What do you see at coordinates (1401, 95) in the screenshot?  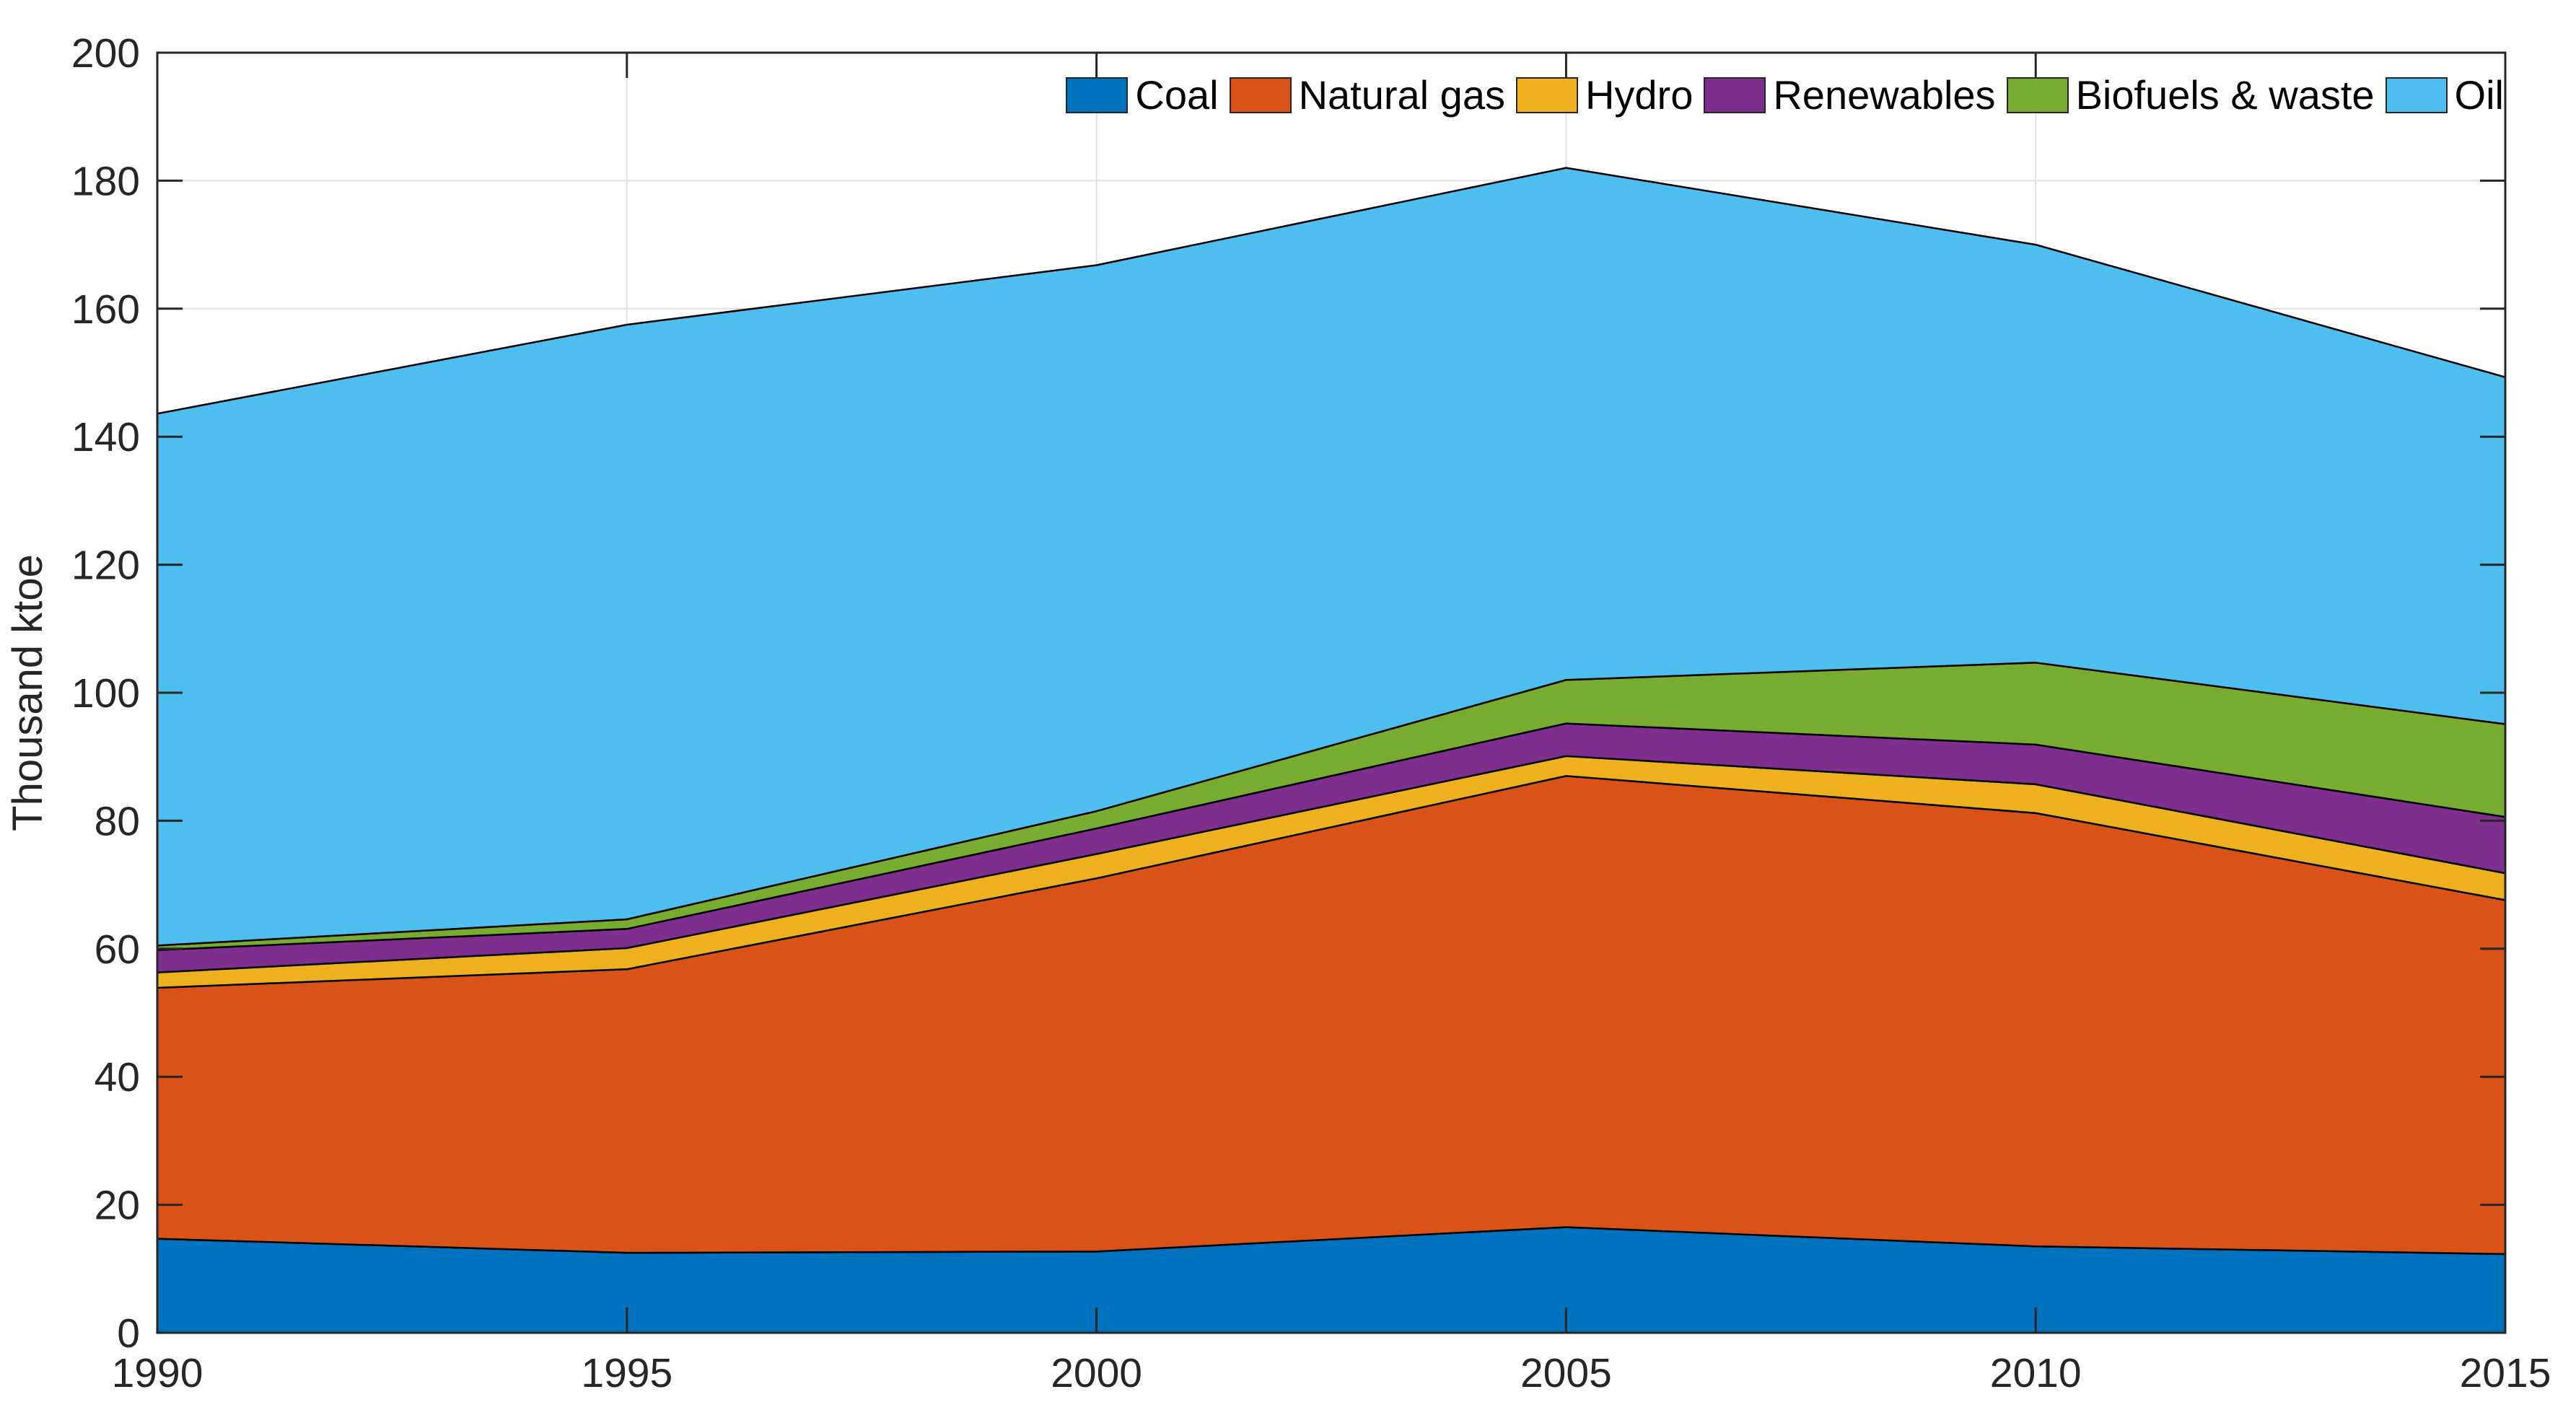 I see `legend-label-natural-gas: Natural gas` at bounding box center [1401, 95].